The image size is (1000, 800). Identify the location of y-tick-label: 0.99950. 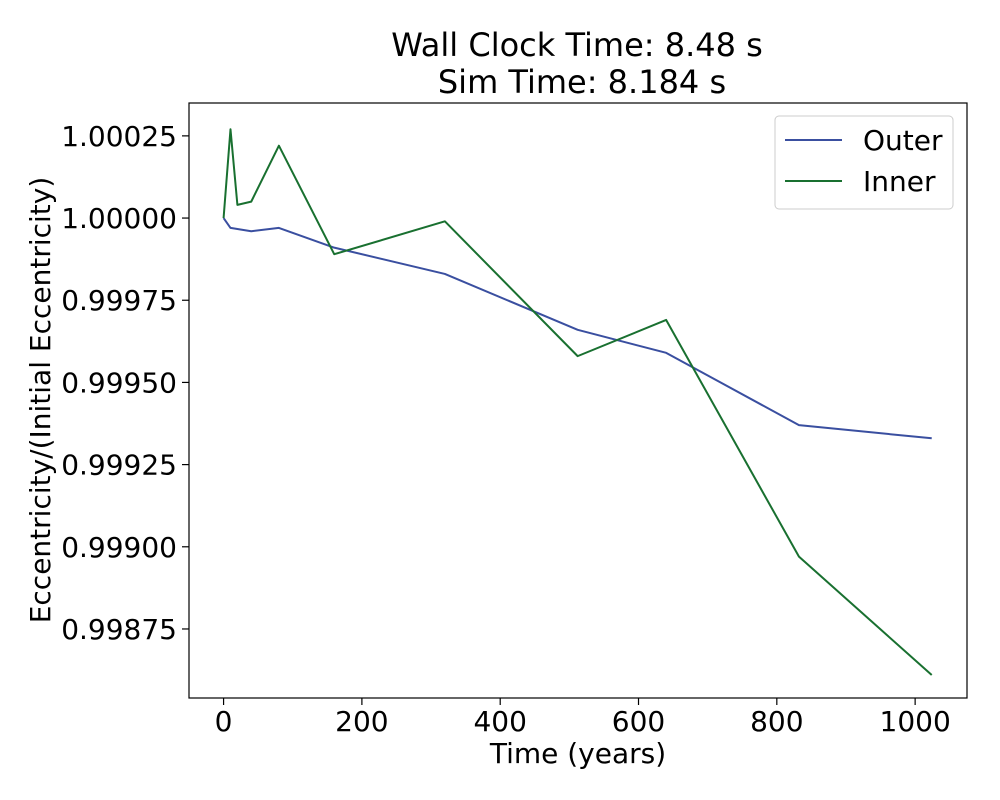
(119, 382).